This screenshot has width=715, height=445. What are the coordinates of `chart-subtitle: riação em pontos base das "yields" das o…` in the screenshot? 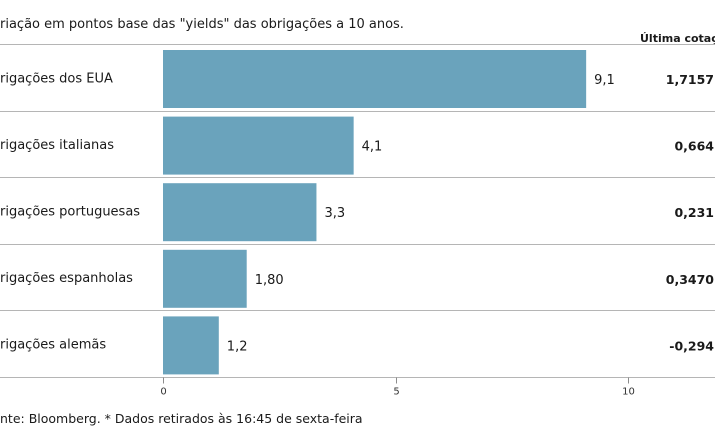 It's located at (202, 24).